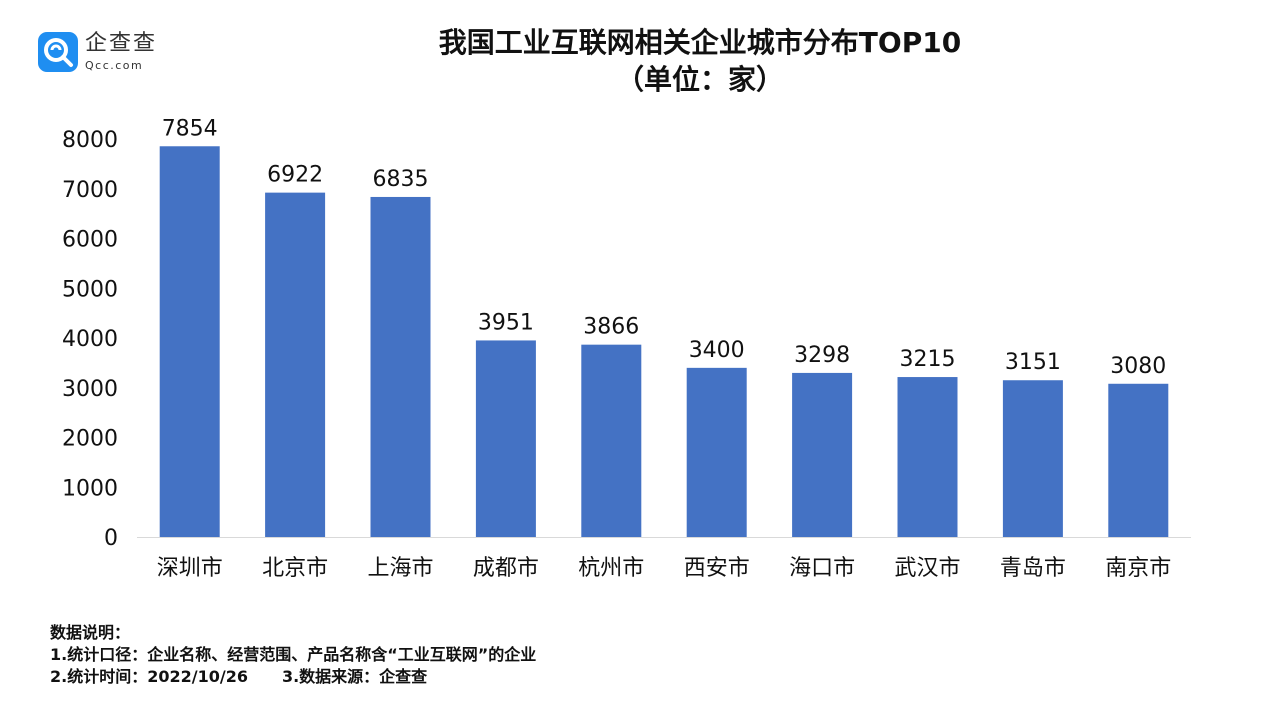  Describe the element at coordinates (700, 61) in the screenshot. I see `chart-title-block: 我国工业互联网相关企业城市分布TOP10 （单位：家）` at that location.